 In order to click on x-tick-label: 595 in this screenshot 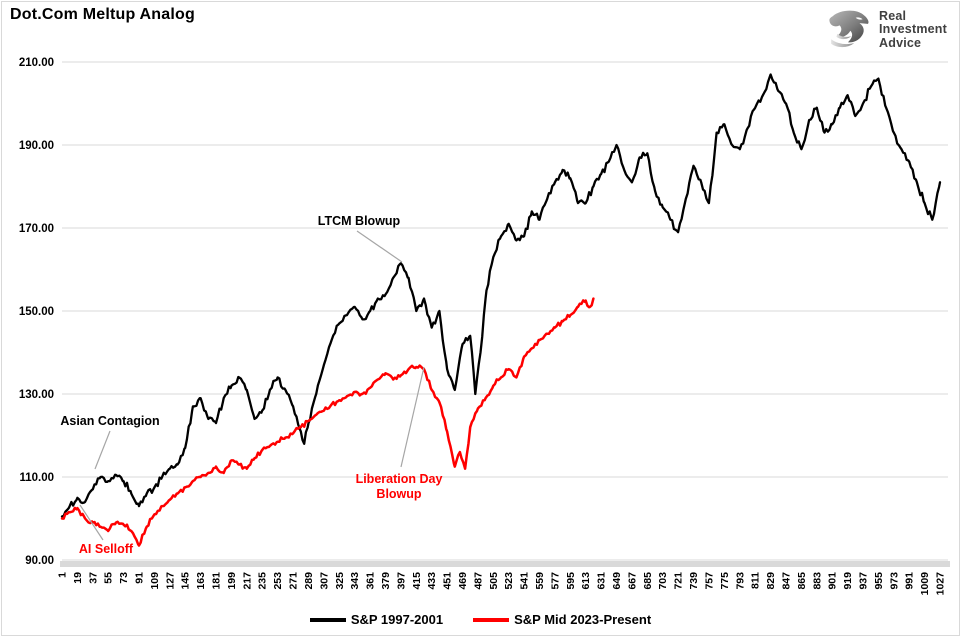, I will do `click(571, 581)`.